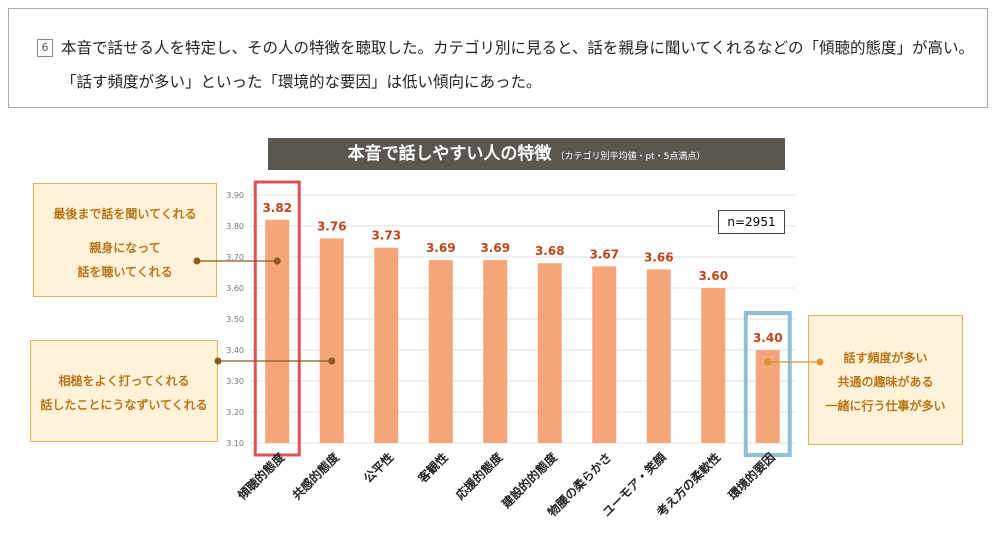 This screenshot has height=560, width=1000. I want to click on chart-title-bar: 本音で話しやすい人の特徴 （カテゴリ別平均値・pt・5点満点）, so click(526, 154).